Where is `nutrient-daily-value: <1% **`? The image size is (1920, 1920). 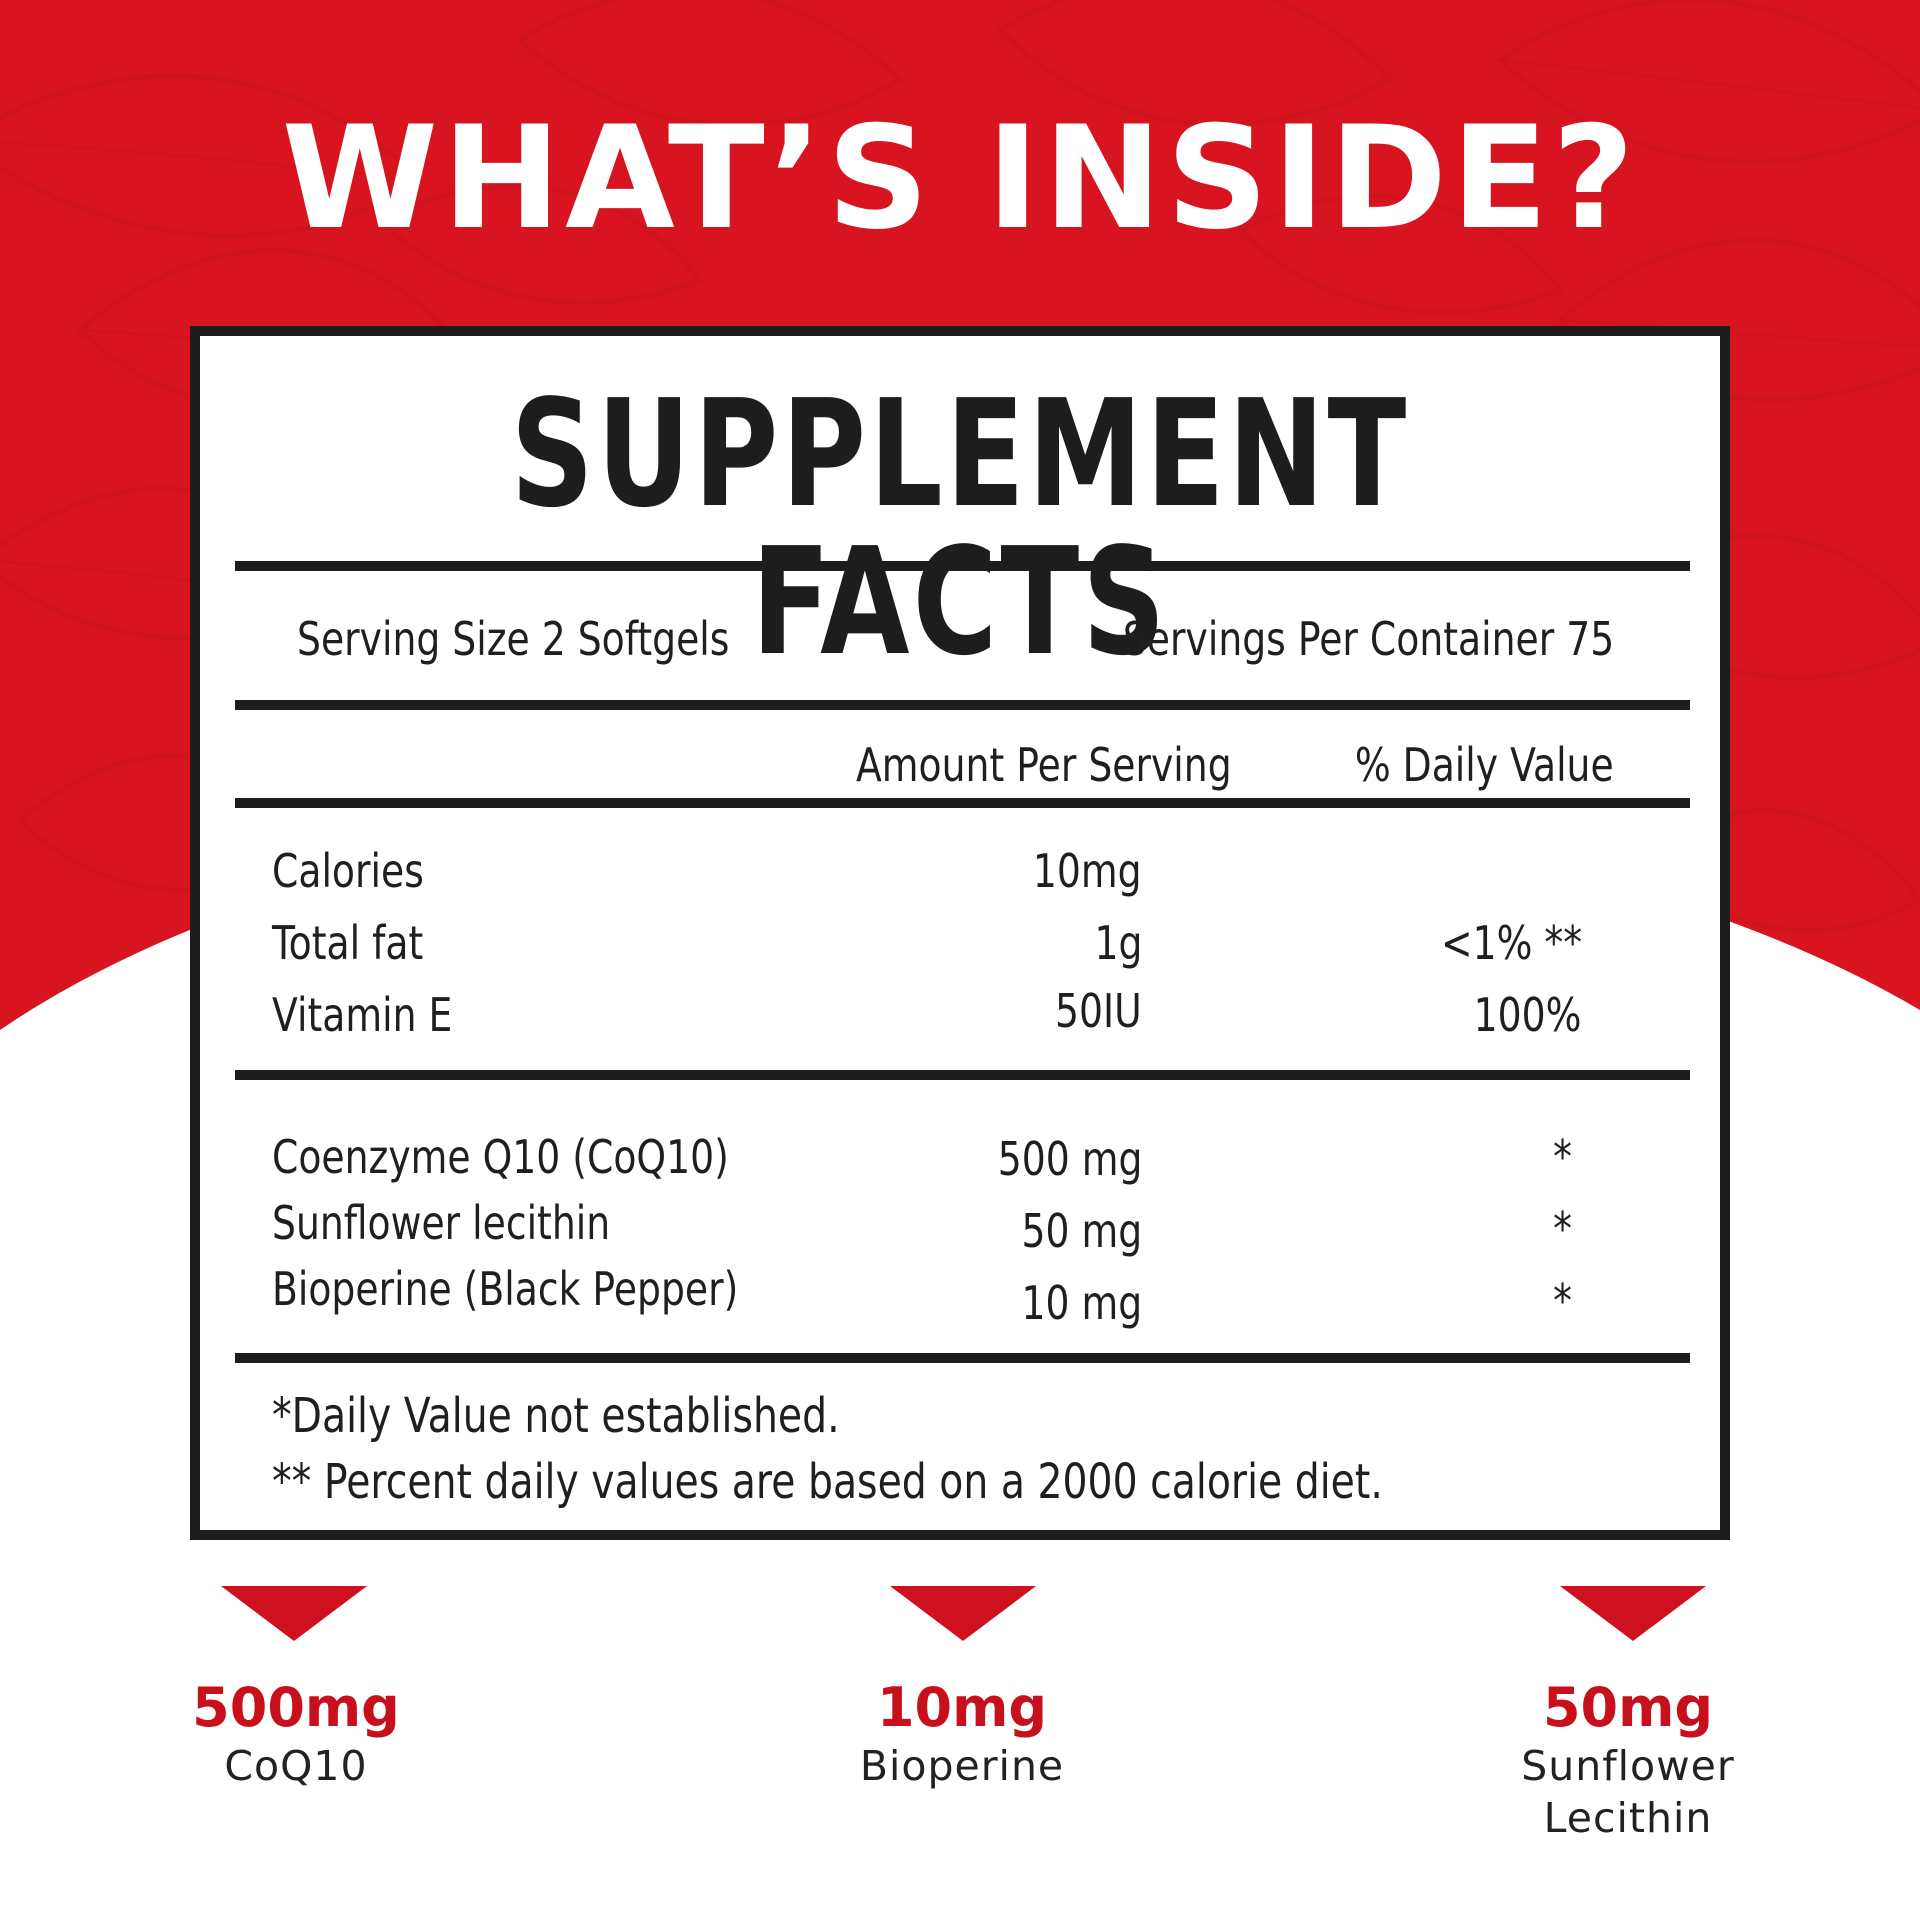 nutrient-daily-value: <1% ** is located at coordinates (1511, 943).